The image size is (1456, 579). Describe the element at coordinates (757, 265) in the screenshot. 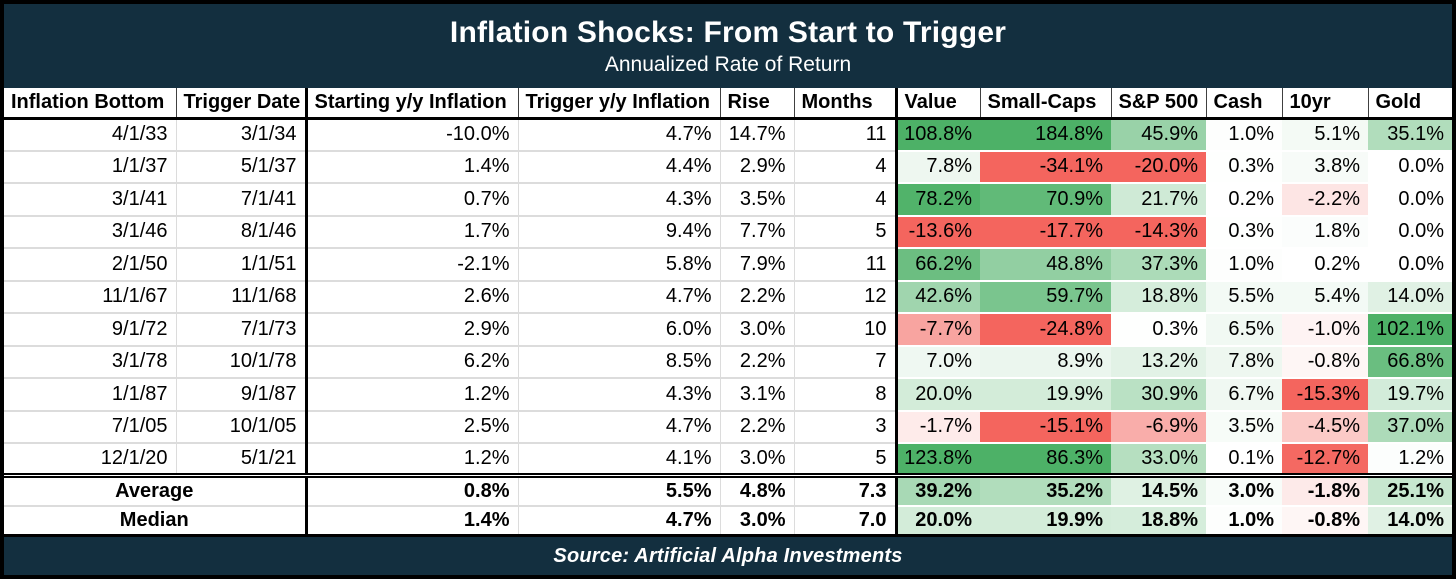

I see `cell-rise: 7.9%` at that location.